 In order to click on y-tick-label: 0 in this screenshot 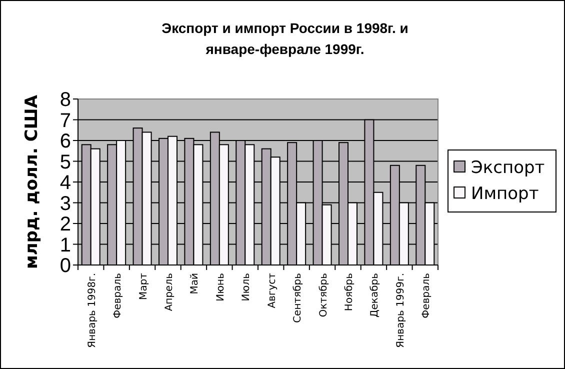, I will do `click(65, 266)`.